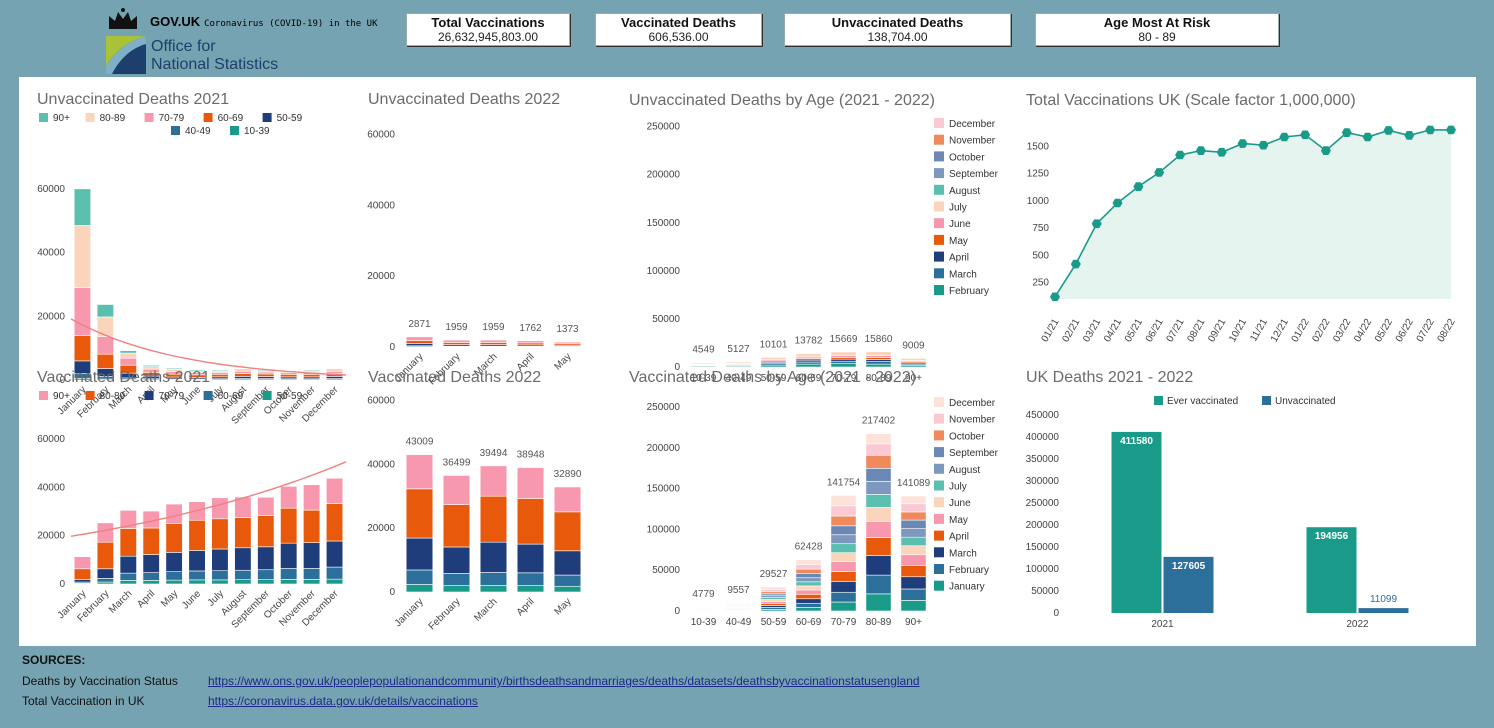 The image size is (1494, 728). Describe the element at coordinates (879, 339) in the screenshot. I see `data-label: 15860` at that location.